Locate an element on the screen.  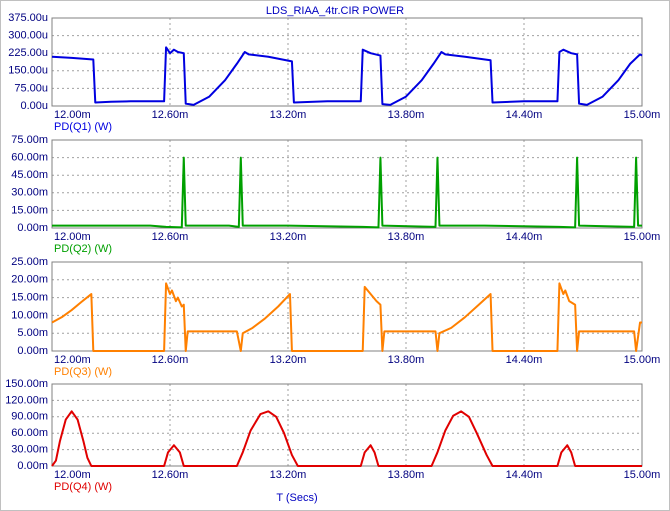
y-tick-label: 120.00m is located at coordinates (26, 400).